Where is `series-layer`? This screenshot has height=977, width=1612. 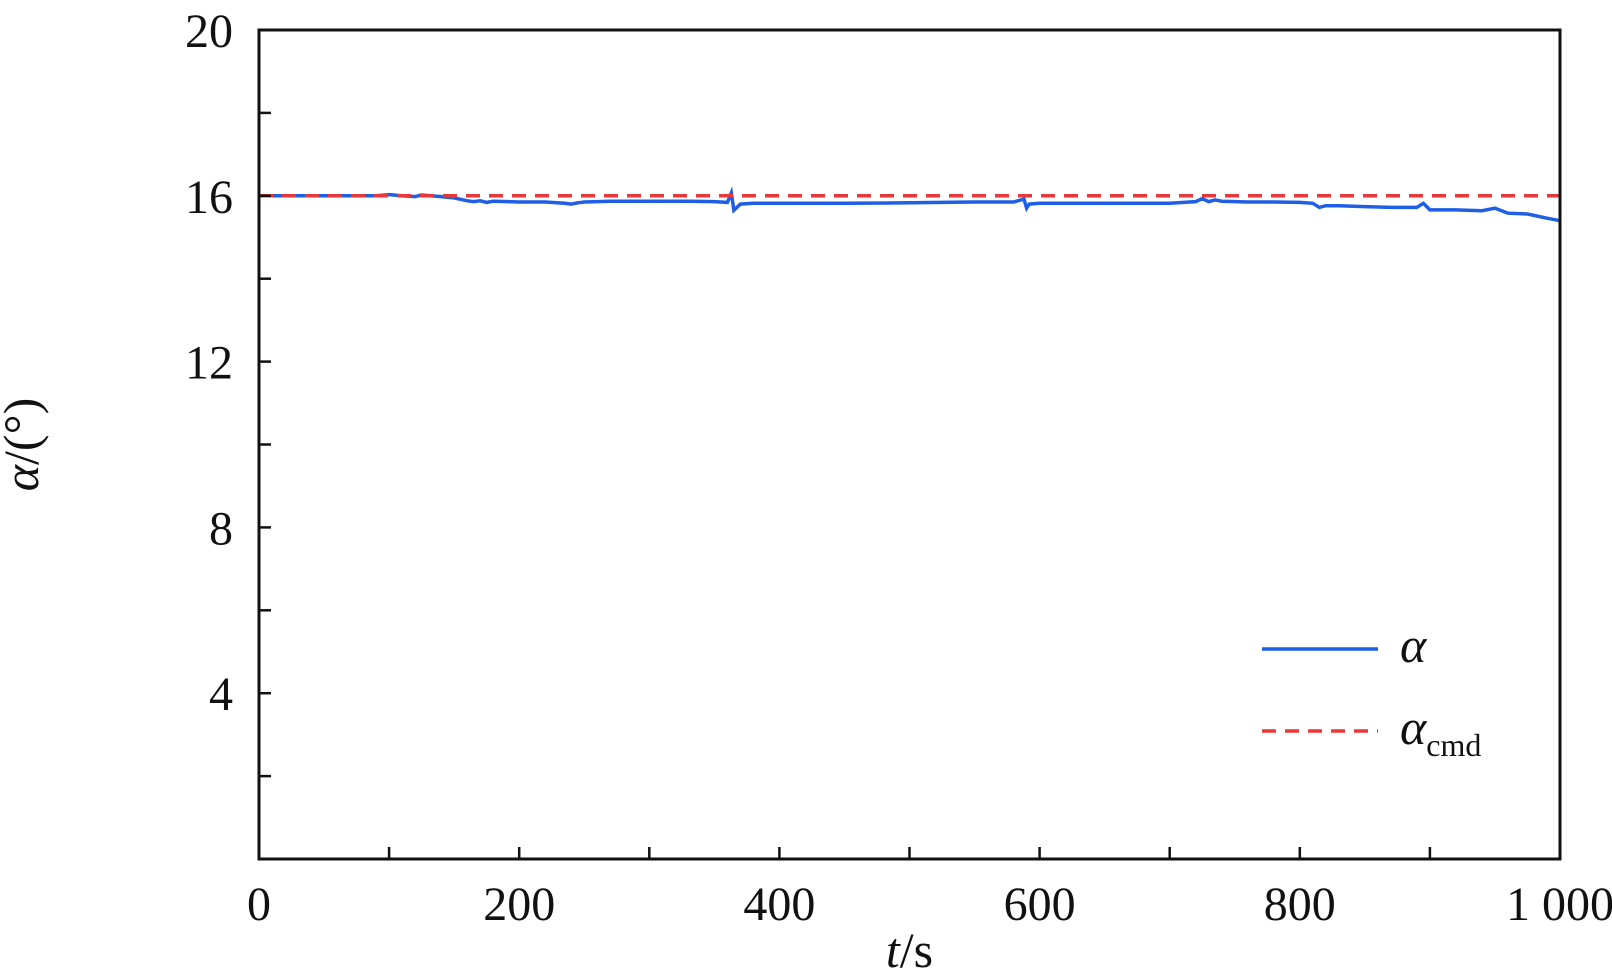 series-layer is located at coordinates (910, 204).